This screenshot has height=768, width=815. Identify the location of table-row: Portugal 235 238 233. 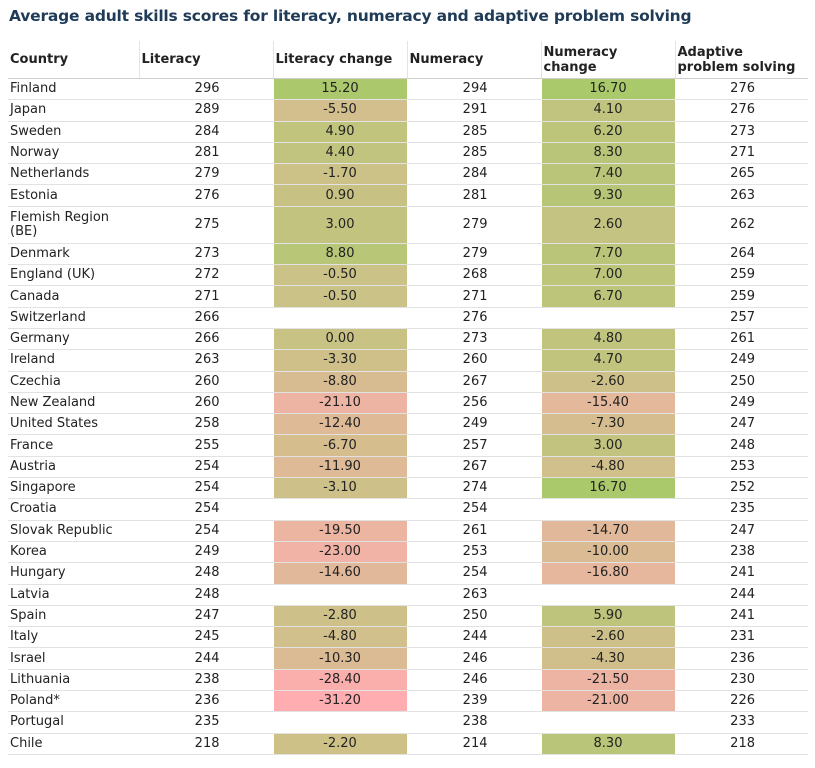
(408, 722).